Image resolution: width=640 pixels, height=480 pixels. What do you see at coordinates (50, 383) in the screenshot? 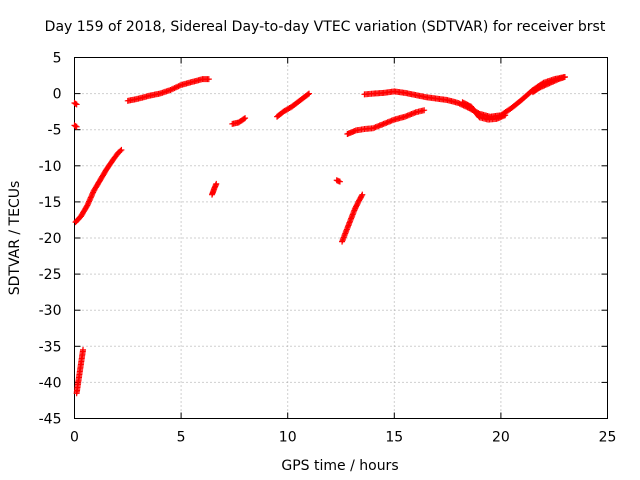
I see `y-tick-label: -40` at bounding box center [50, 383].